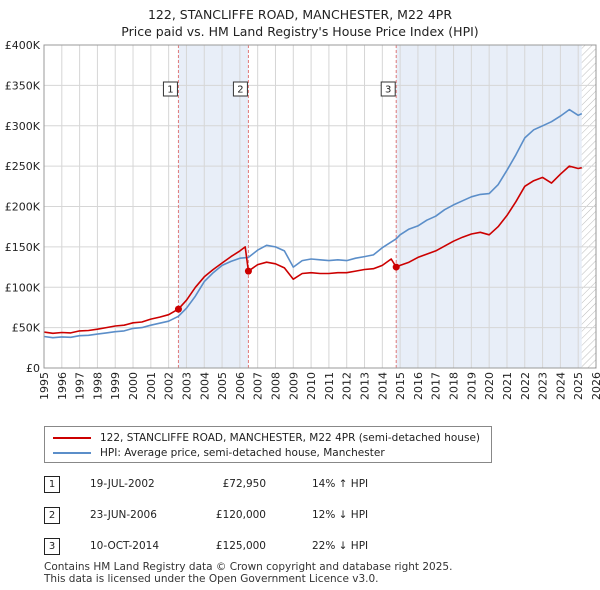 This screenshot has height=590, width=600. What do you see at coordinates (365, 386) in the screenshot?
I see `x-tick-label: 2013` at bounding box center [365, 386].